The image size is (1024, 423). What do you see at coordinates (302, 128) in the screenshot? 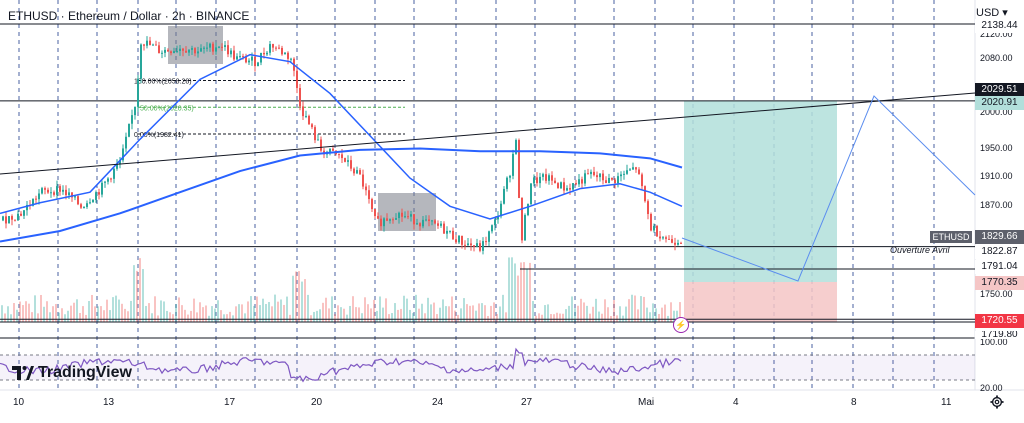
I see `range-boxes` at bounding box center [302, 128].